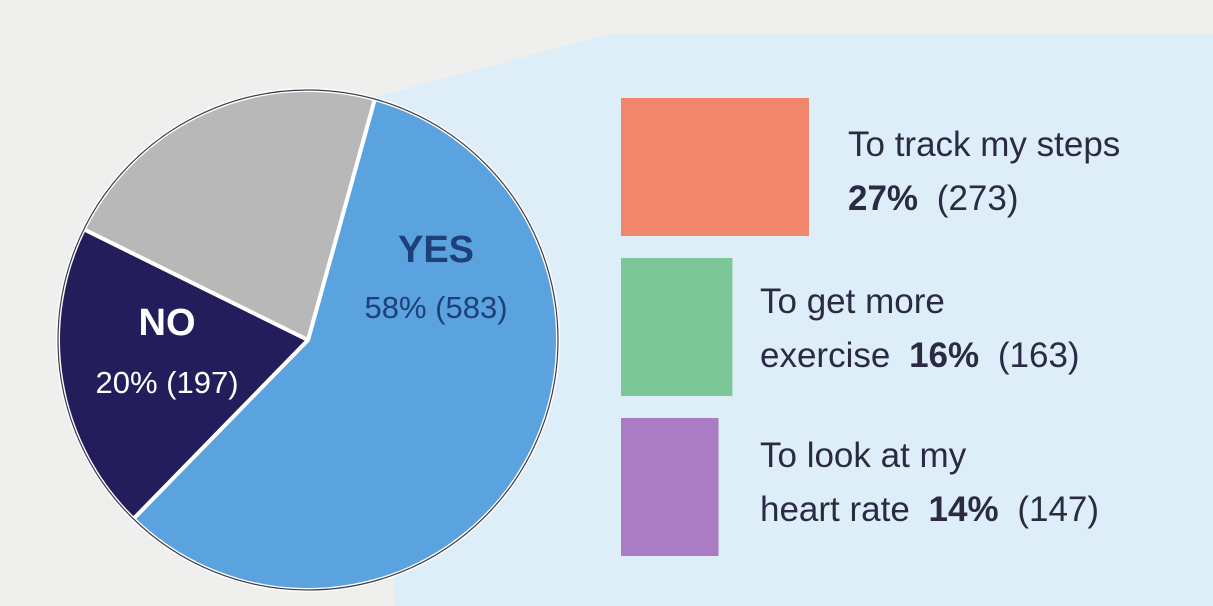  What do you see at coordinates (944, 355) in the screenshot?
I see `bar-label-exercise-pct: 16%` at bounding box center [944, 355].